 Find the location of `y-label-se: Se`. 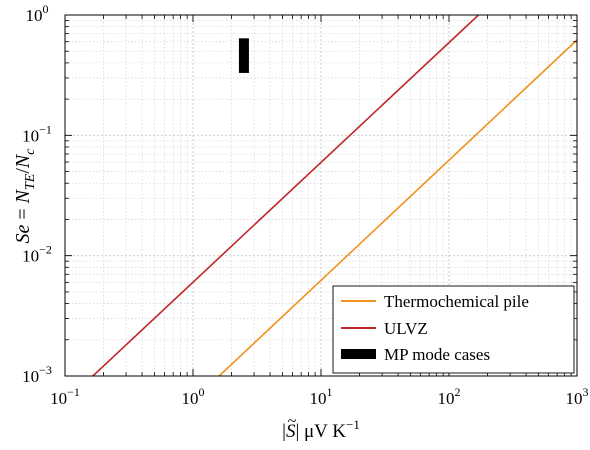

y-label-se: Se is located at coordinates (23, 233).